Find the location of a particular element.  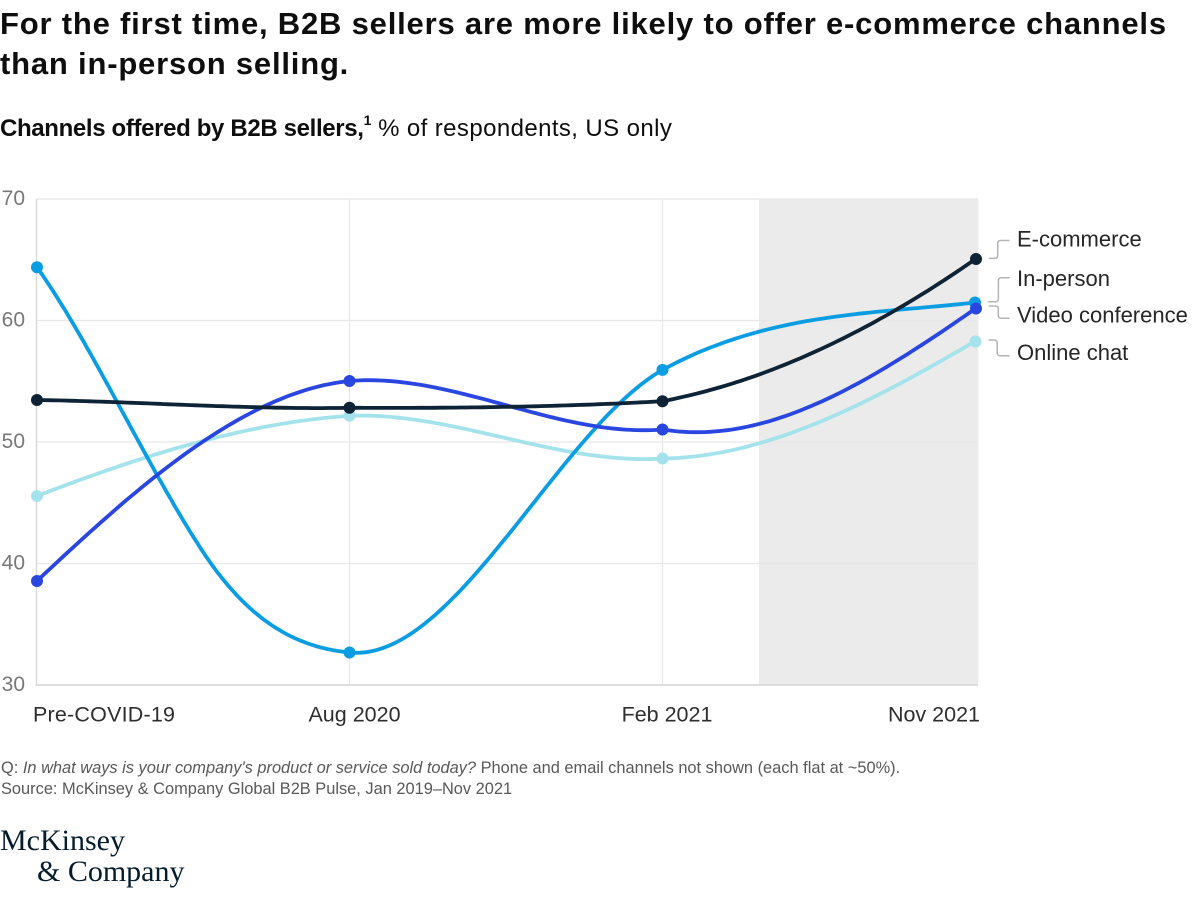

svg-text: 60 is located at coordinates (13, 320).